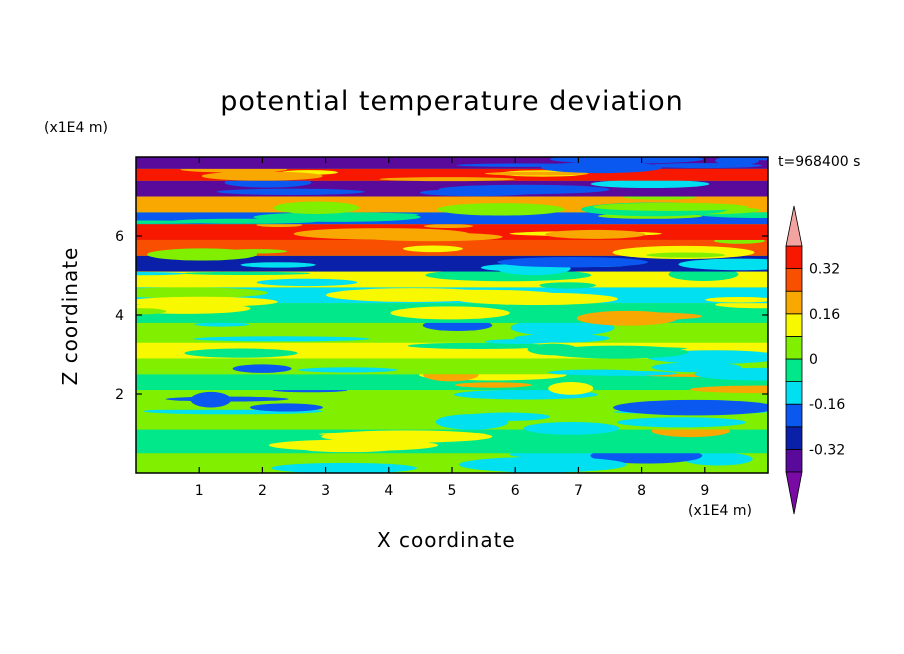 The height and width of the screenshot is (654, 904). I want to click on y-axis-unit: (x1E4 m), so click(76, 128).